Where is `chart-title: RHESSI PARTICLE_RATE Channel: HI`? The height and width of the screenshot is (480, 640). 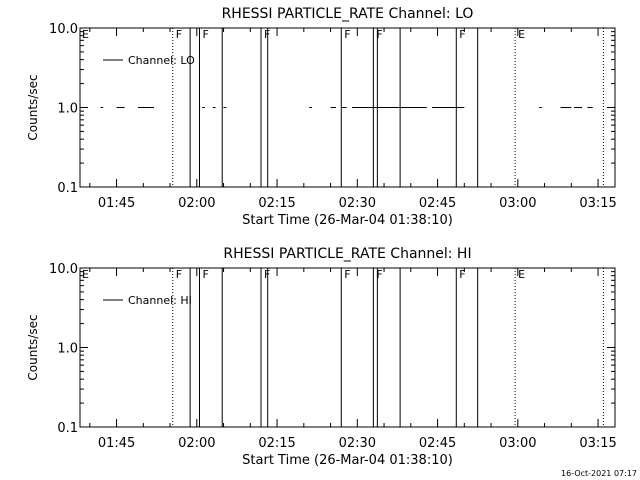 chart-title: RHESSI PARTICLE_RATE Channel: HI is located at coordinates (347, 254).